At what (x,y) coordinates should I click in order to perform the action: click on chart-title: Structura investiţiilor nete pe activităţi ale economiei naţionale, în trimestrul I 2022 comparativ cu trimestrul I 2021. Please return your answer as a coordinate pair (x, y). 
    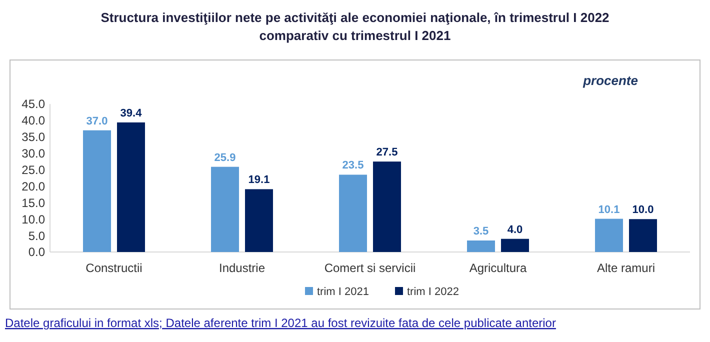
    Looking at the image, I should click on (355, 26).